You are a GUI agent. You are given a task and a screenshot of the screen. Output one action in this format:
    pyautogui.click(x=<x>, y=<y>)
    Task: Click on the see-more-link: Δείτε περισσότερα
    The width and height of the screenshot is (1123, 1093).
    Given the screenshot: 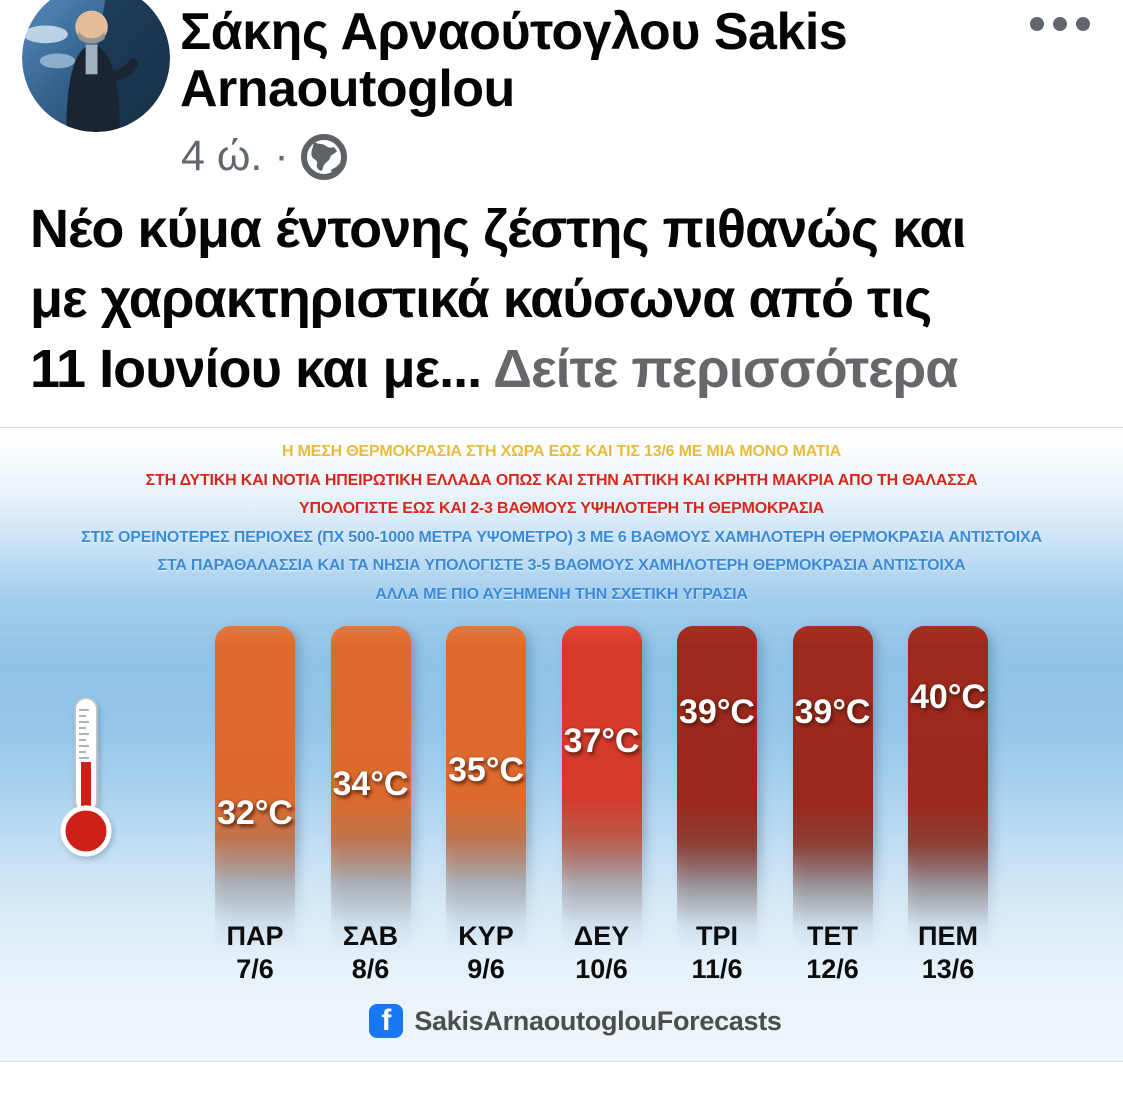 What is the action you would take?
    pyautogui.click(x=725, y=369)
    